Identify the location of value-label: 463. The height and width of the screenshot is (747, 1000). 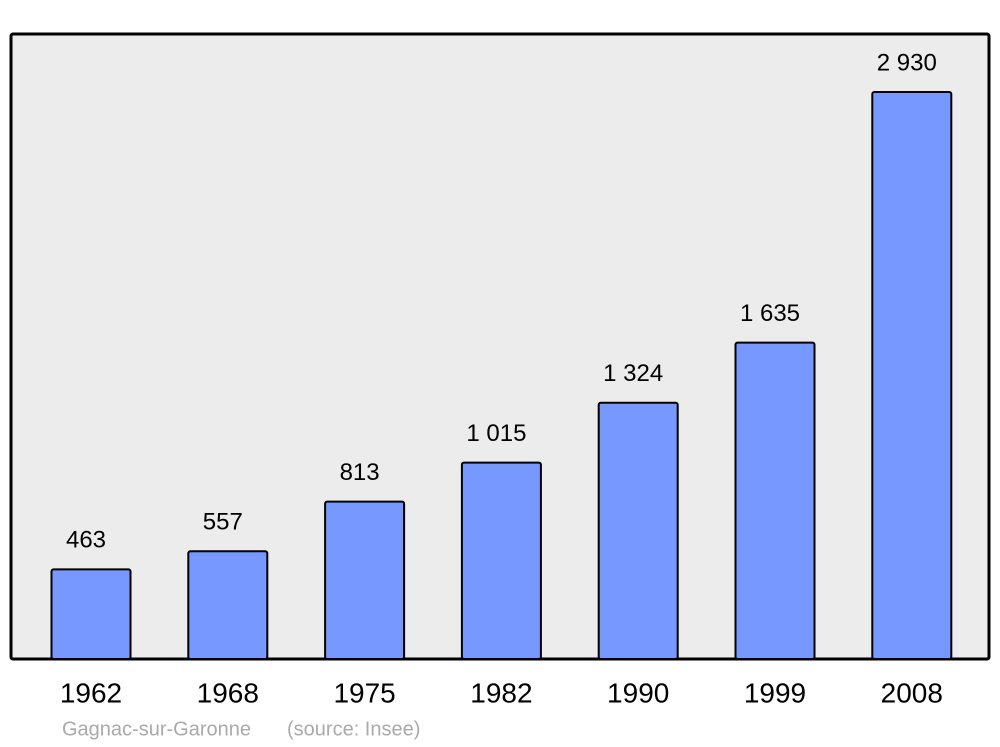
(86, 540).